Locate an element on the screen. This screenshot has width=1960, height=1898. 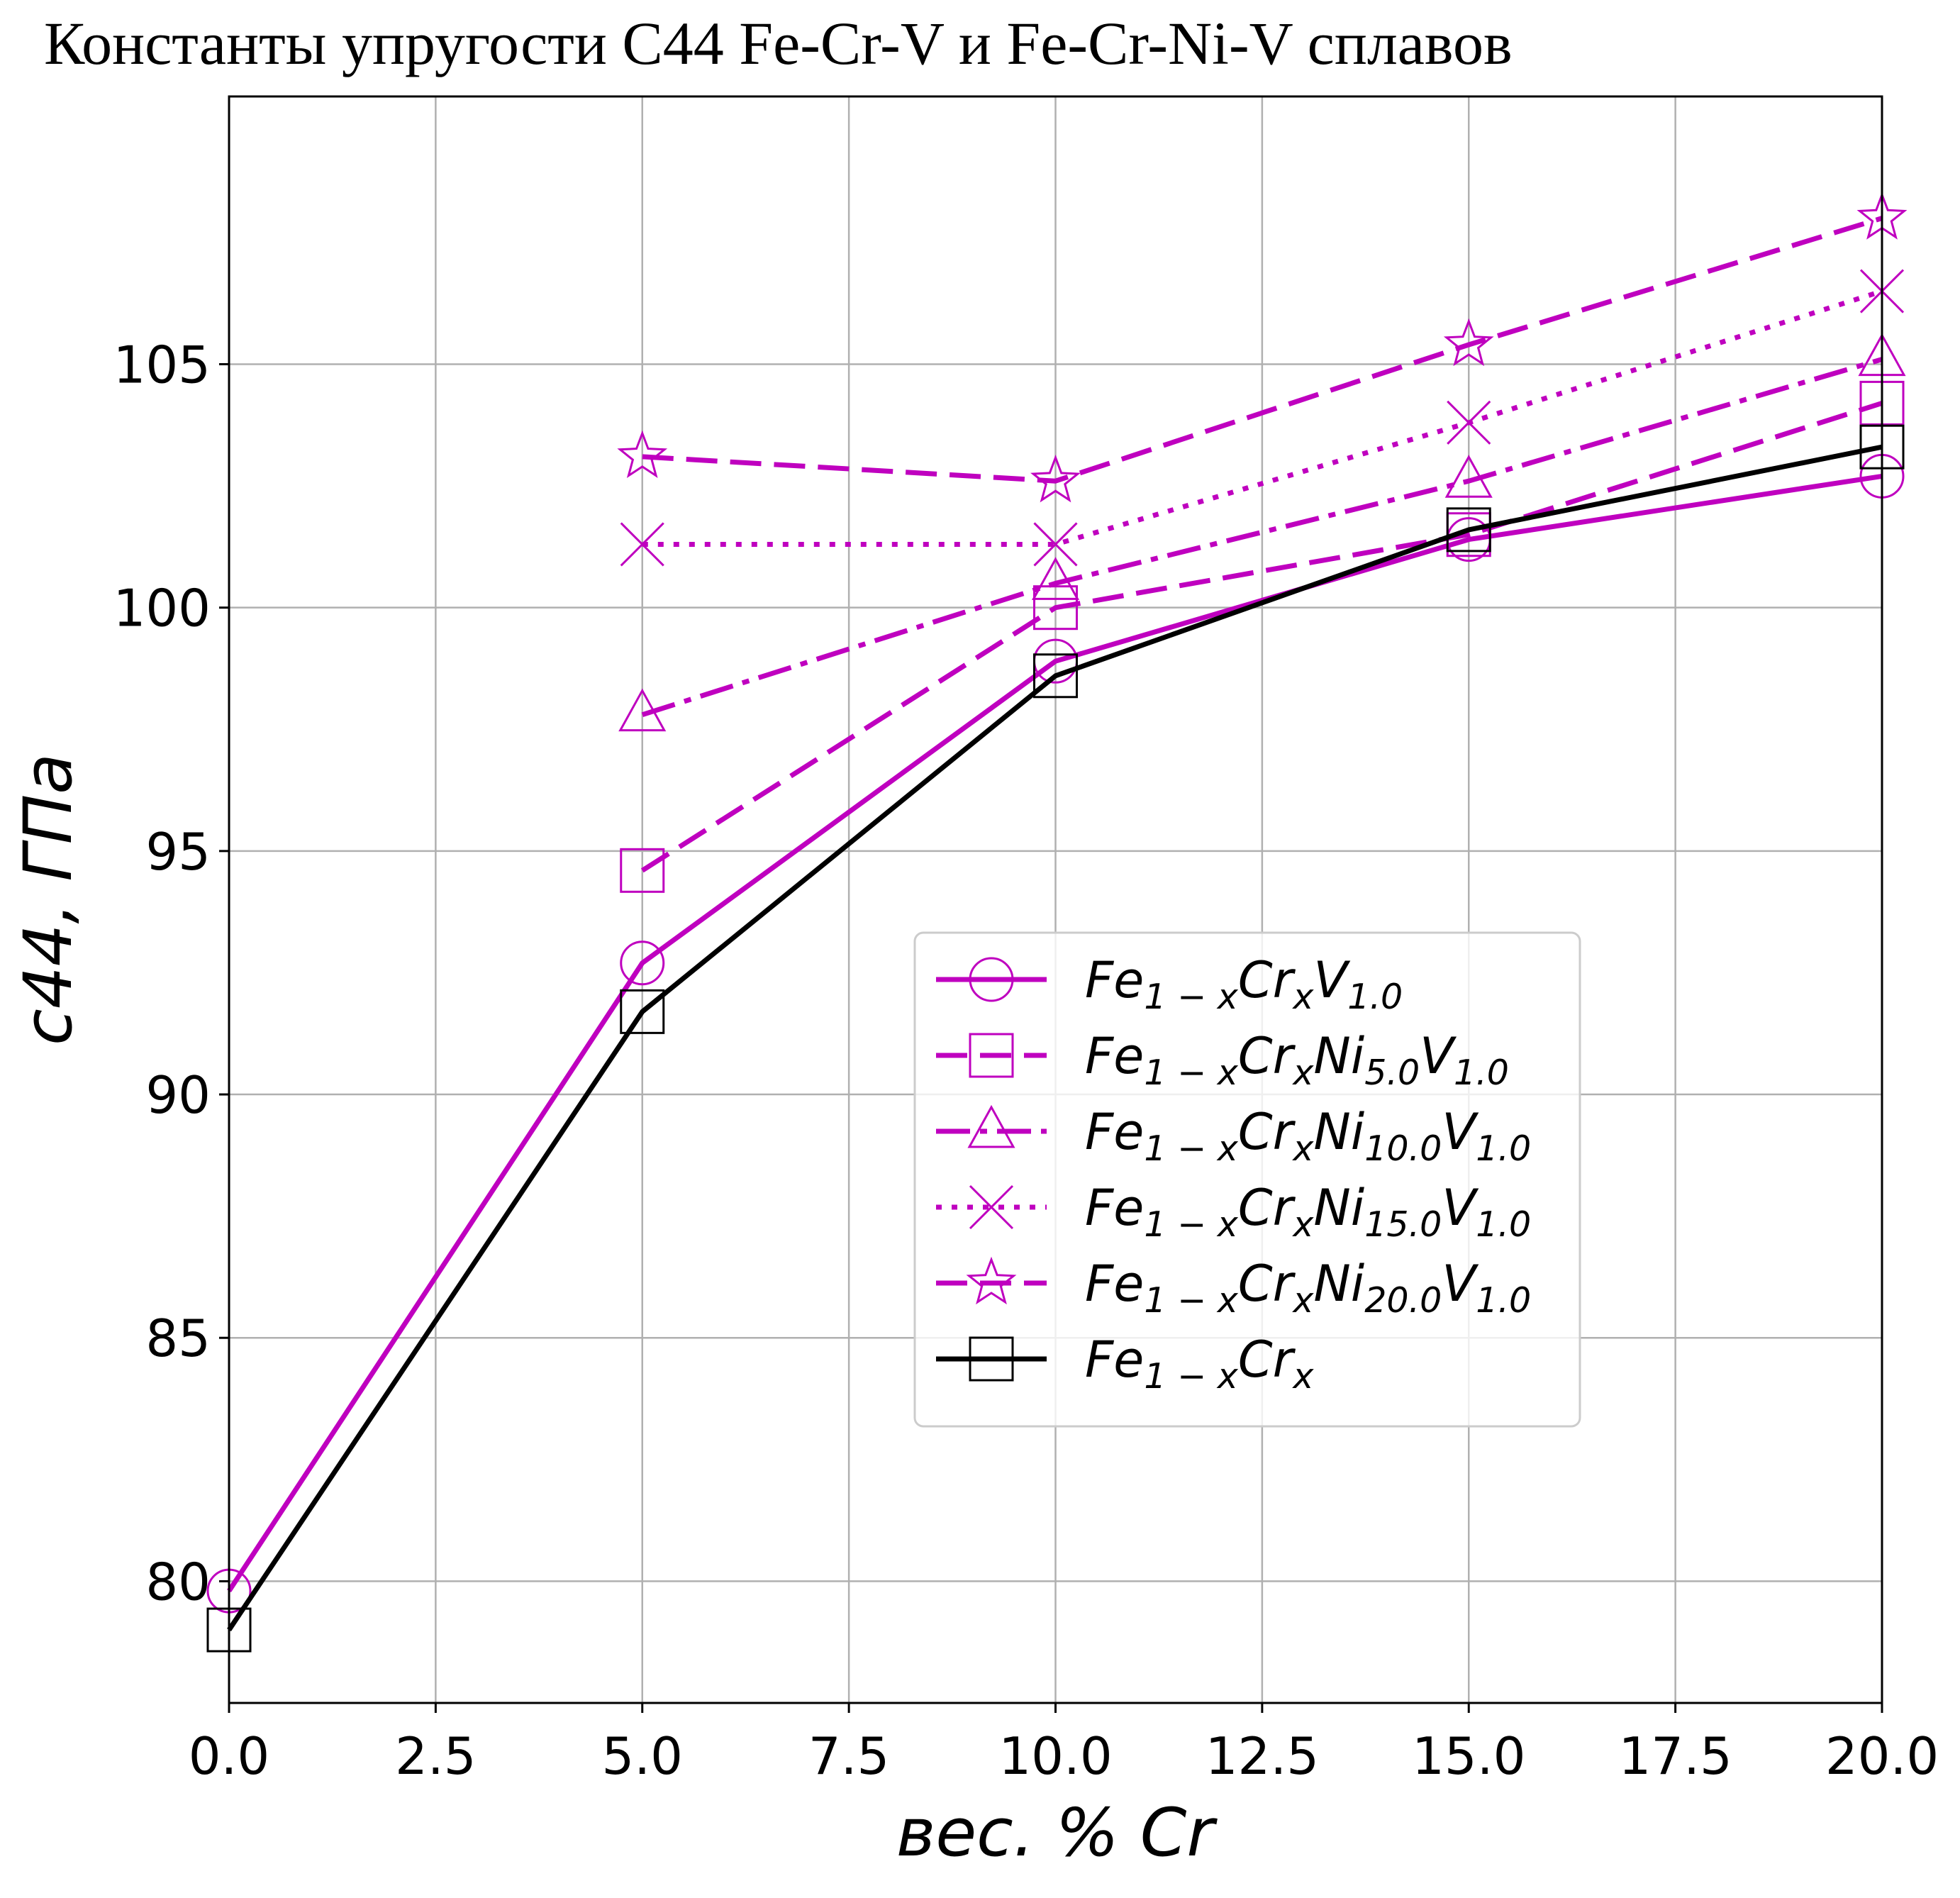
legend-label: Fe1 − xCrxNi15.0V1.0 is located at coordinates (1308, 1212).